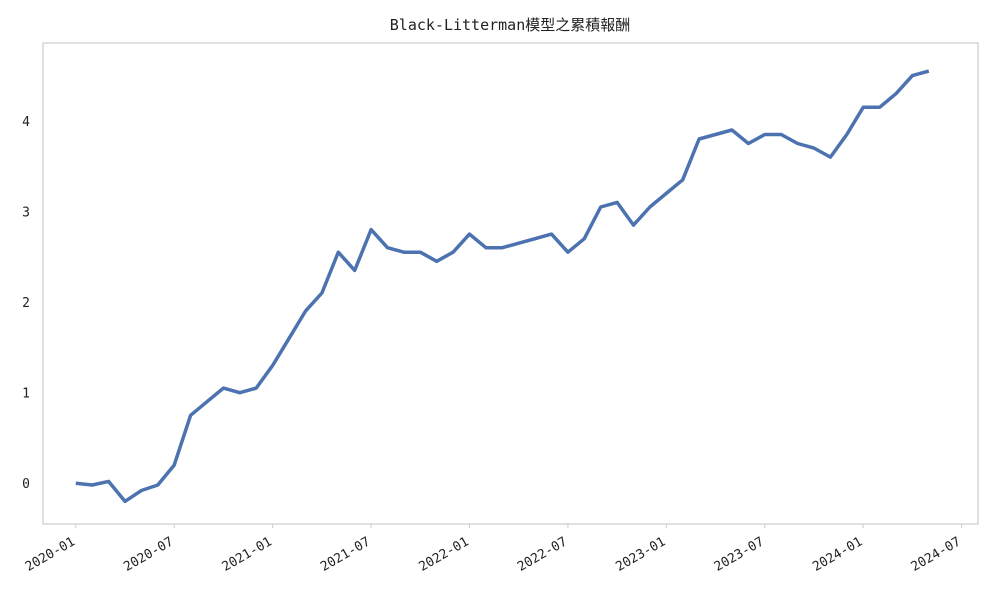 Image resolution: width=1000 pixels, height=600 pixels. What do you see at coordinates (936, 554) in the screenshot?
I see `x-tick-label: 2024-07` at bounding box center [936, 554].